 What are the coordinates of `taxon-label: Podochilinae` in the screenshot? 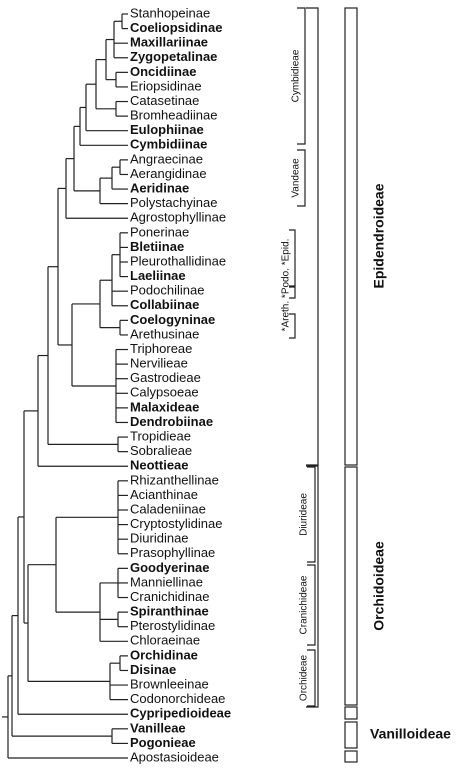 It's located at (167, 290).